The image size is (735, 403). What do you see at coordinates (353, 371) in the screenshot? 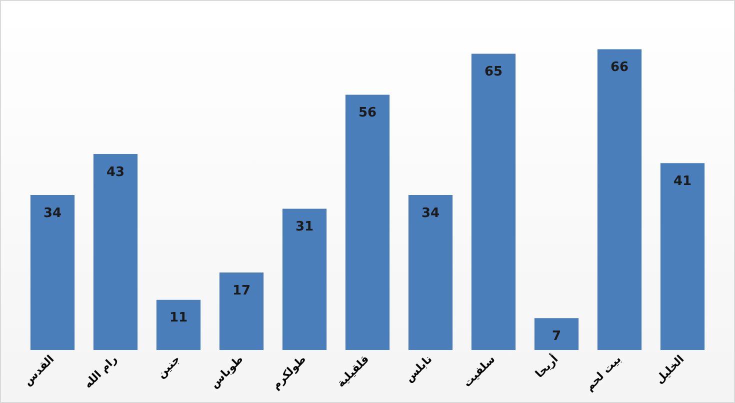
I see `x-tick-label: قلقيلية` at bounding box center [353, 371].